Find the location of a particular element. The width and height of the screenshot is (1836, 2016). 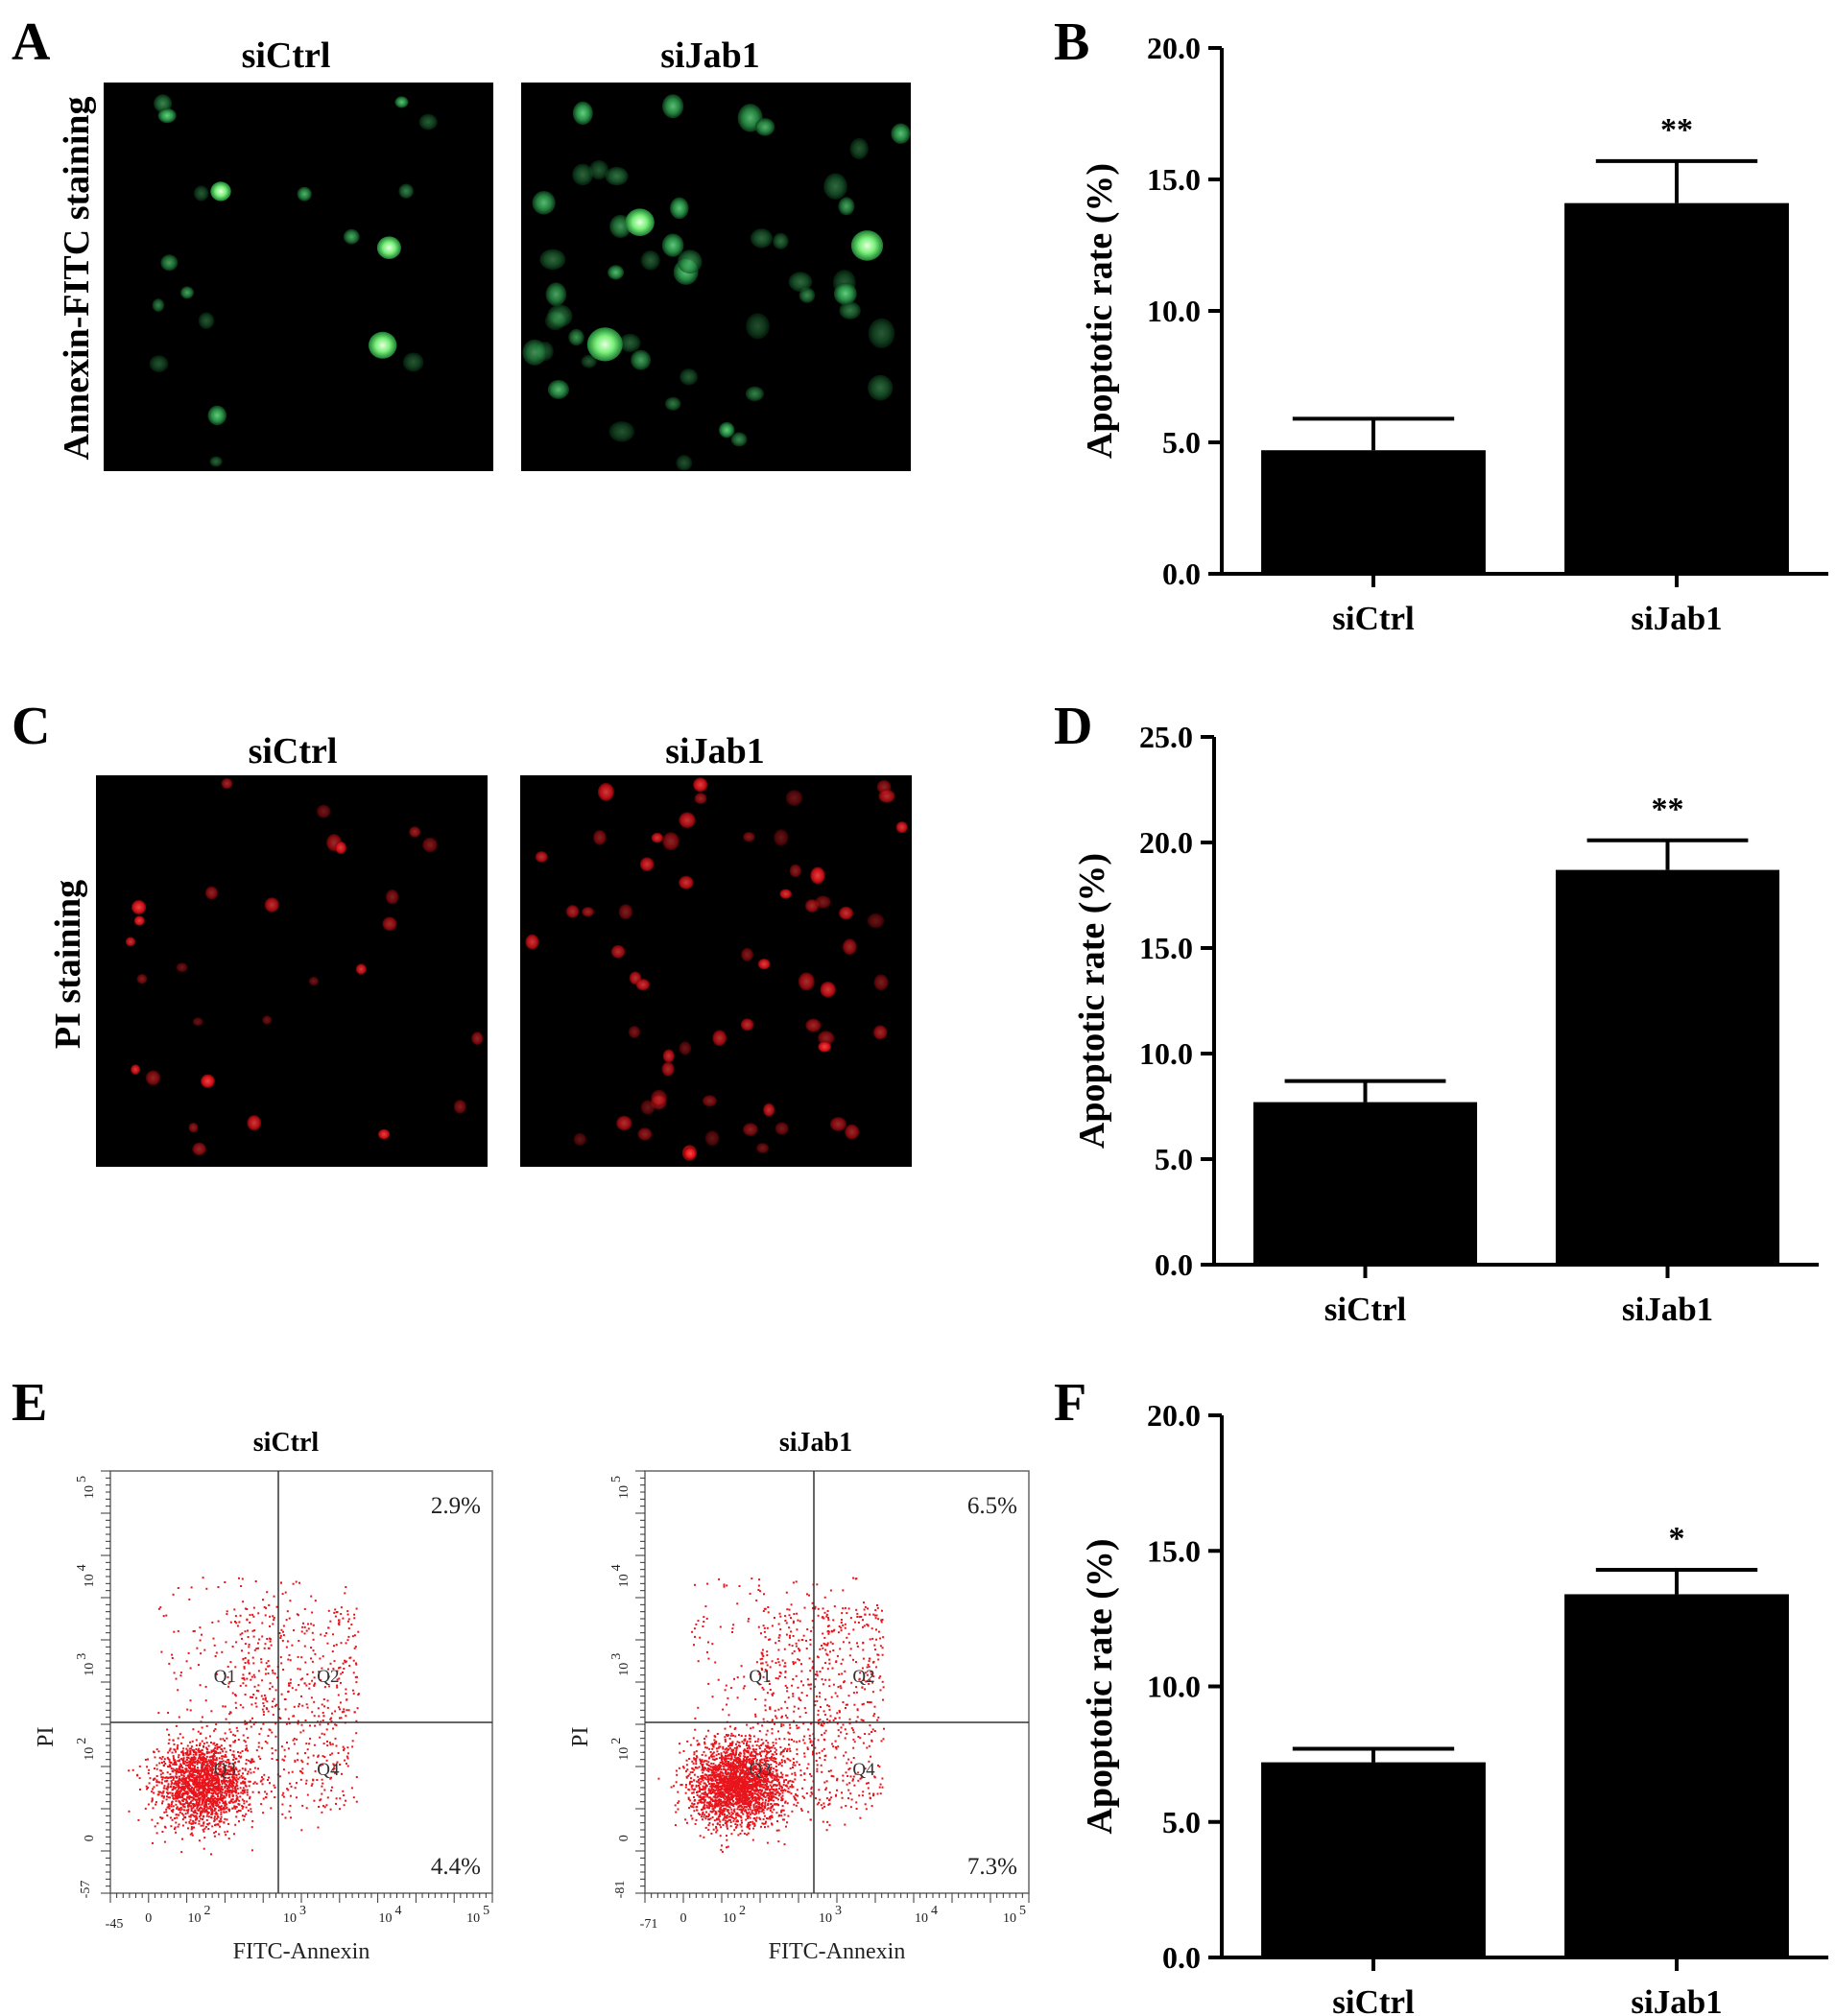

flow-x-tick-exponent: 3 is located at coordinates (302, 1911).